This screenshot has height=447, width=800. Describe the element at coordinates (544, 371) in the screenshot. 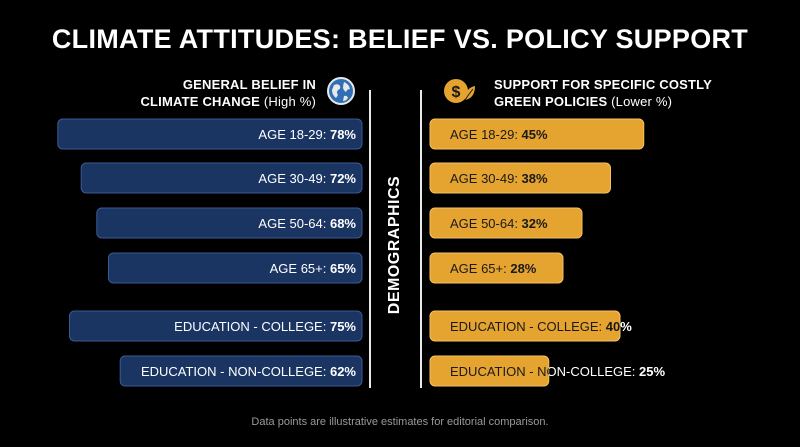

I see `right-category-label: EDUCATION - NON-COLLEGE:` at that location.